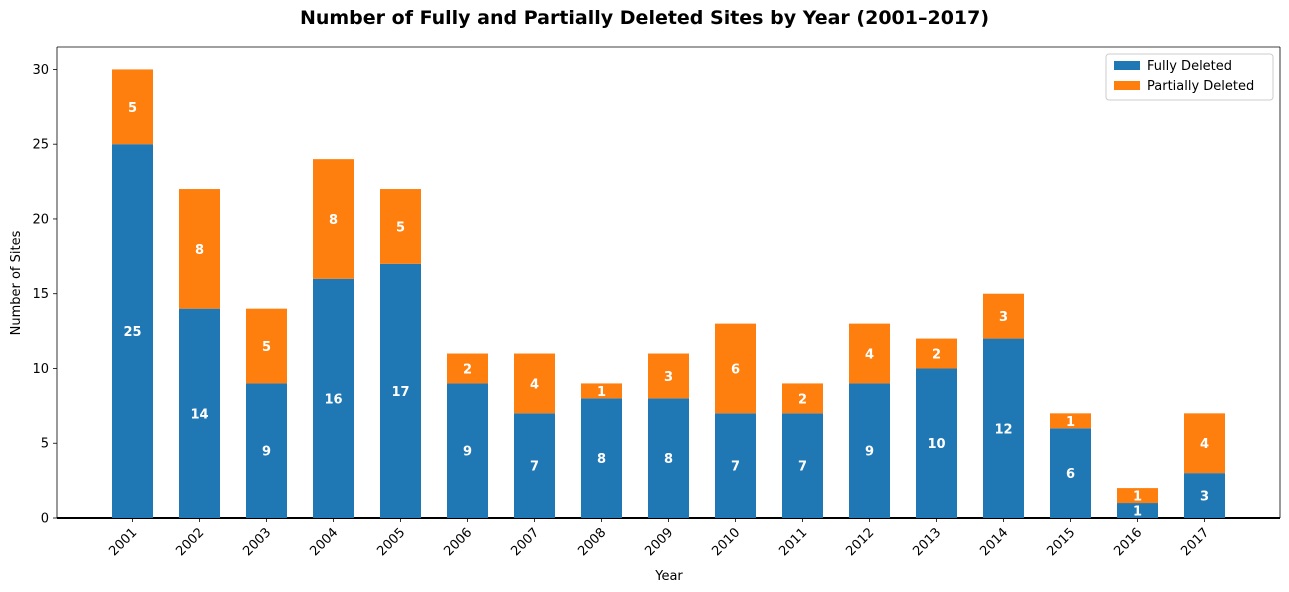 The image size is (1289, 592). I want to click on bar-label-fully-deleted-2007: 7, so click(534, 467).